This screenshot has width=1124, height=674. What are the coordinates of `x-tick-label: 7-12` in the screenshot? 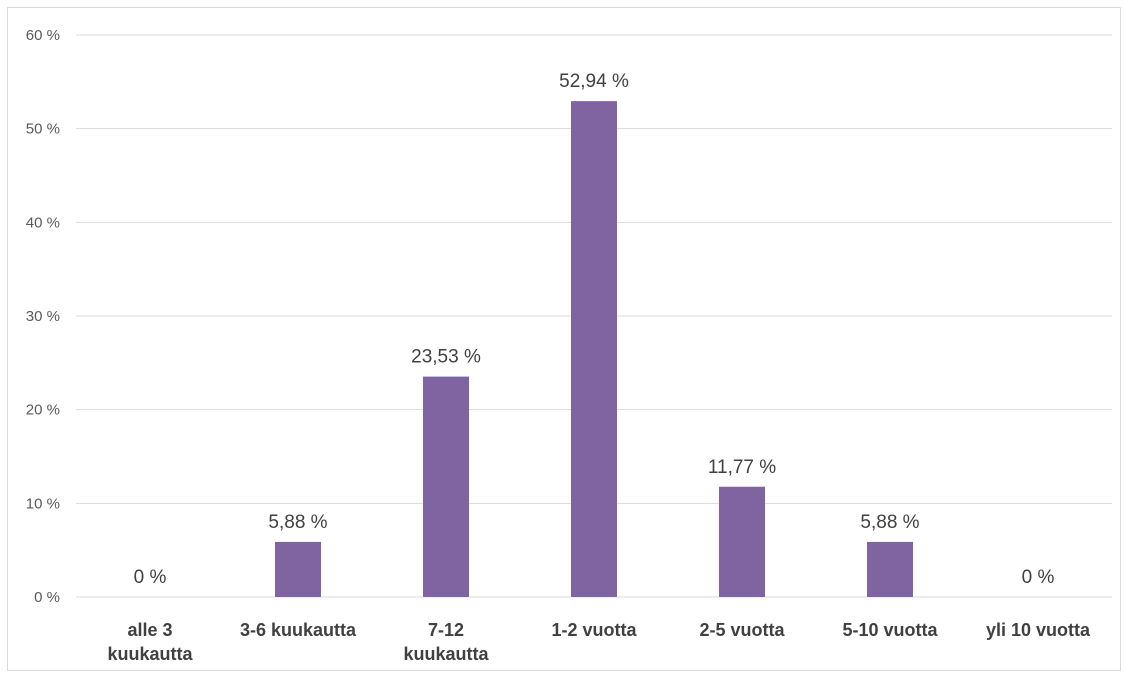 It's located at (446, 630).